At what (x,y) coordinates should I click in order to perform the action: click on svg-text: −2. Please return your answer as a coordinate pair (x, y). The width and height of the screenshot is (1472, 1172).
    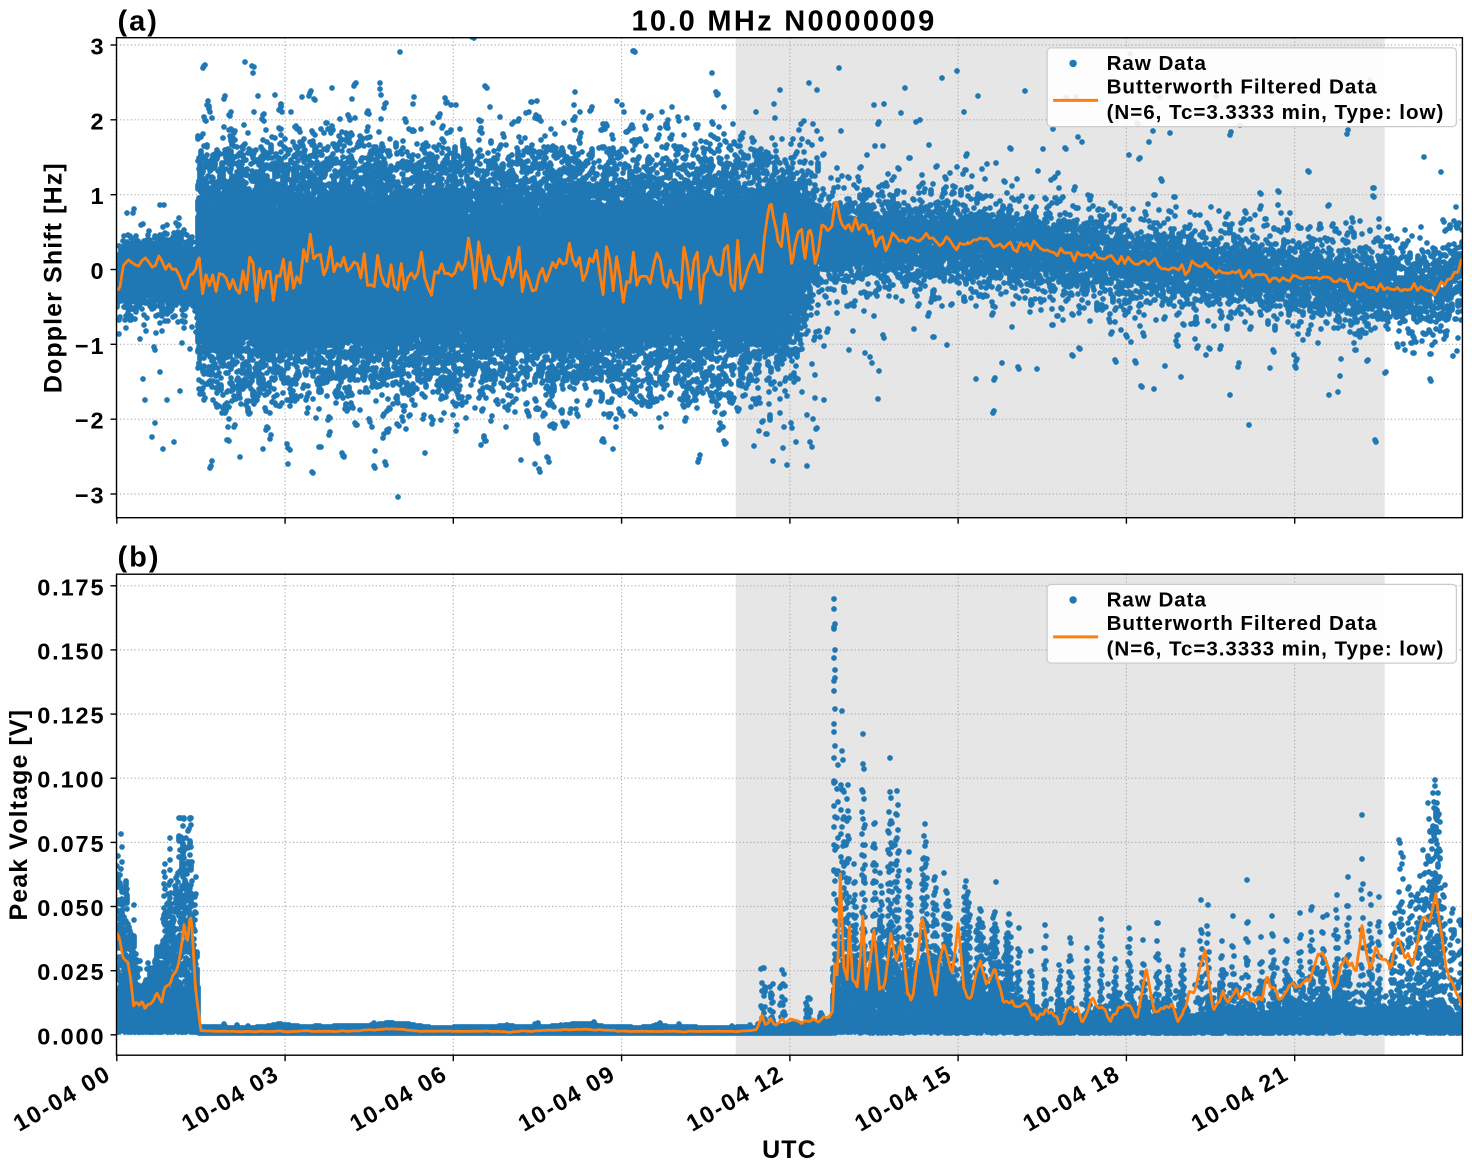
    Looking at the image, I should click on (90, 421).